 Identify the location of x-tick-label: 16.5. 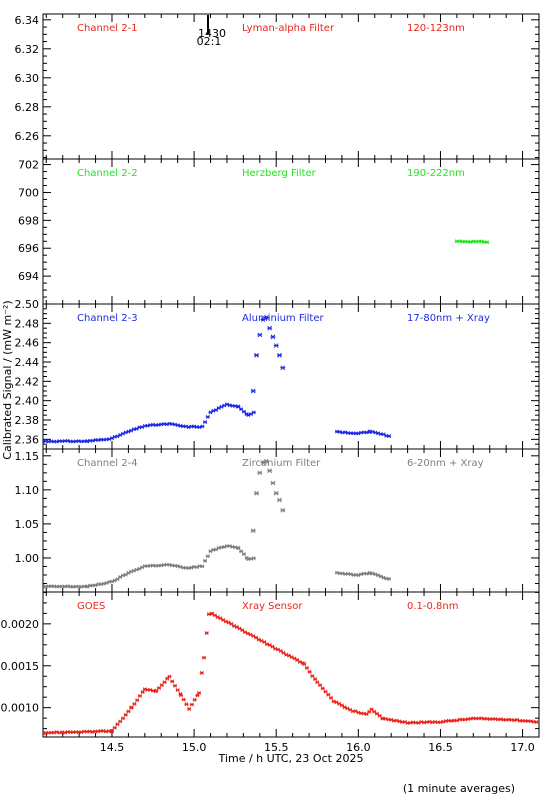
(440, 747).